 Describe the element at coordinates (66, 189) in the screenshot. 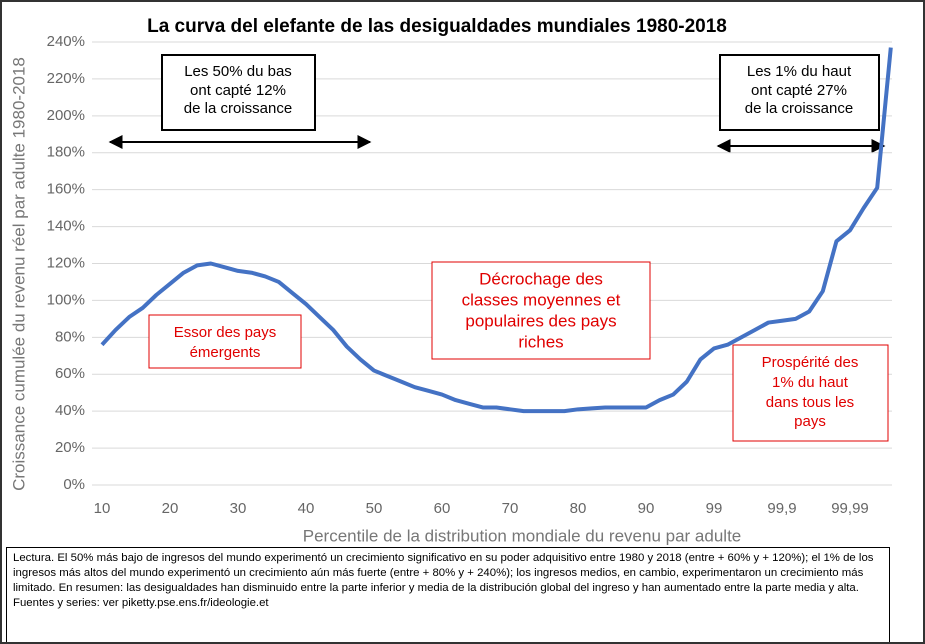

I see `y-tick-label: 160%` at that location.